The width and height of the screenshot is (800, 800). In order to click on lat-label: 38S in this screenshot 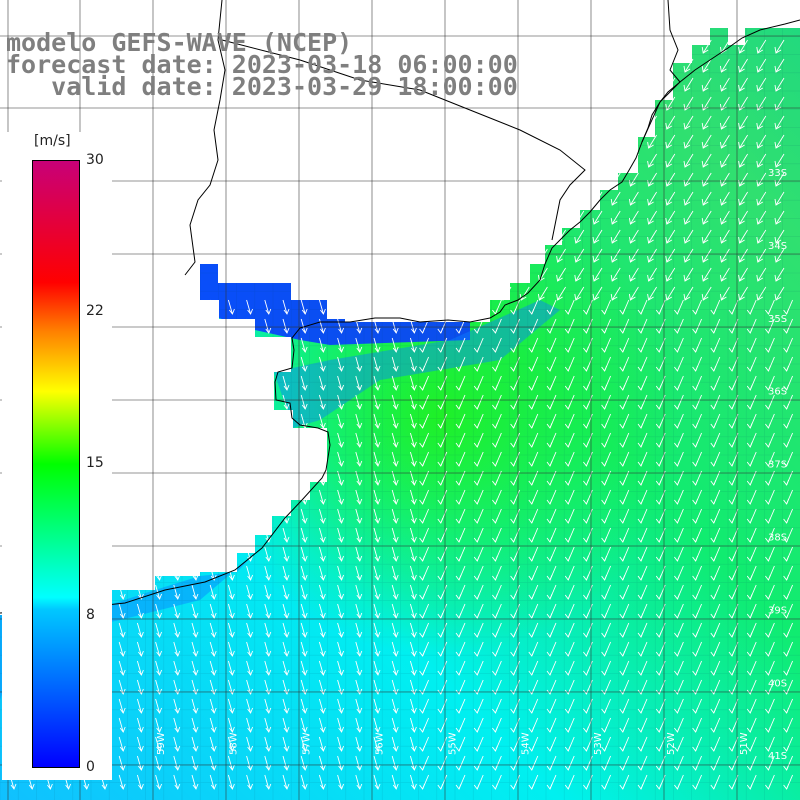, I will do `click(777, 538)`.